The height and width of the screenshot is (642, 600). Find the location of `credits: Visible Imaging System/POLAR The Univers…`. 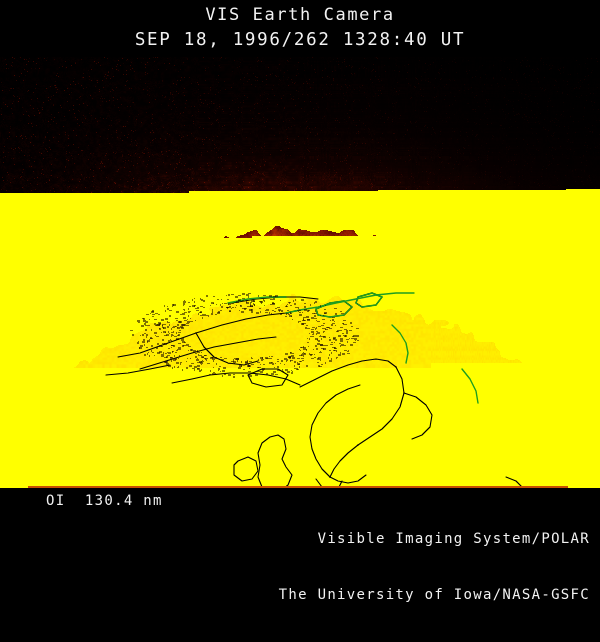

credits: Visible Imaging System/POLAR The Univers… is located at coordinates (434, 567).